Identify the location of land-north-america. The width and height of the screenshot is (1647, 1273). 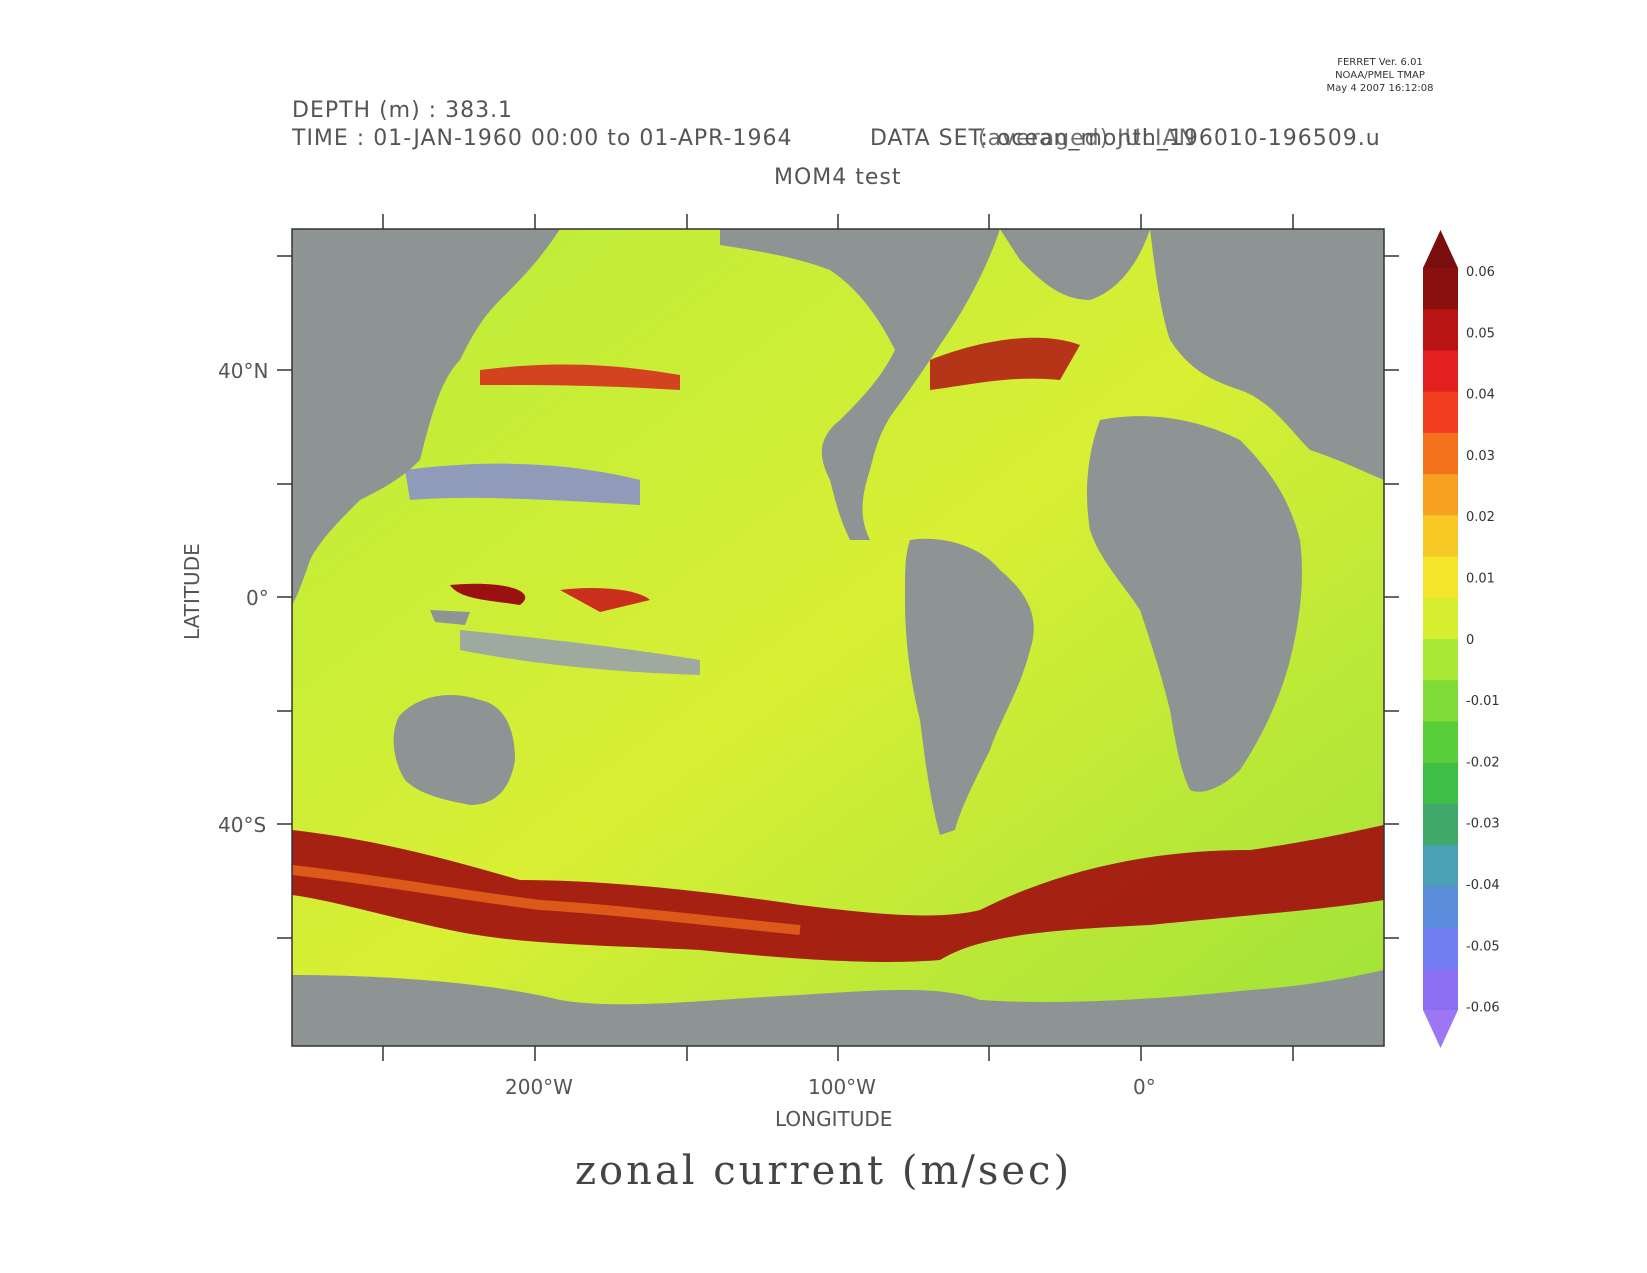
(860, 384).